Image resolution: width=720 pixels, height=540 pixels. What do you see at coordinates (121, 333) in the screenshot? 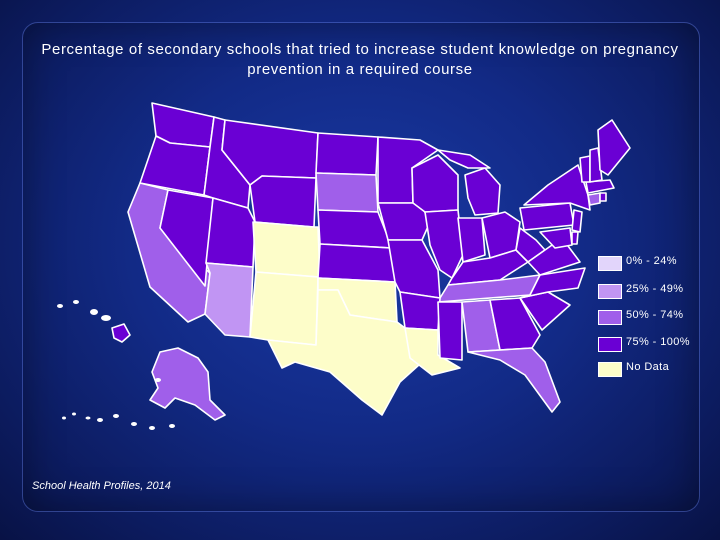
I see `state-hawaii` at bounding box center [121, 333].